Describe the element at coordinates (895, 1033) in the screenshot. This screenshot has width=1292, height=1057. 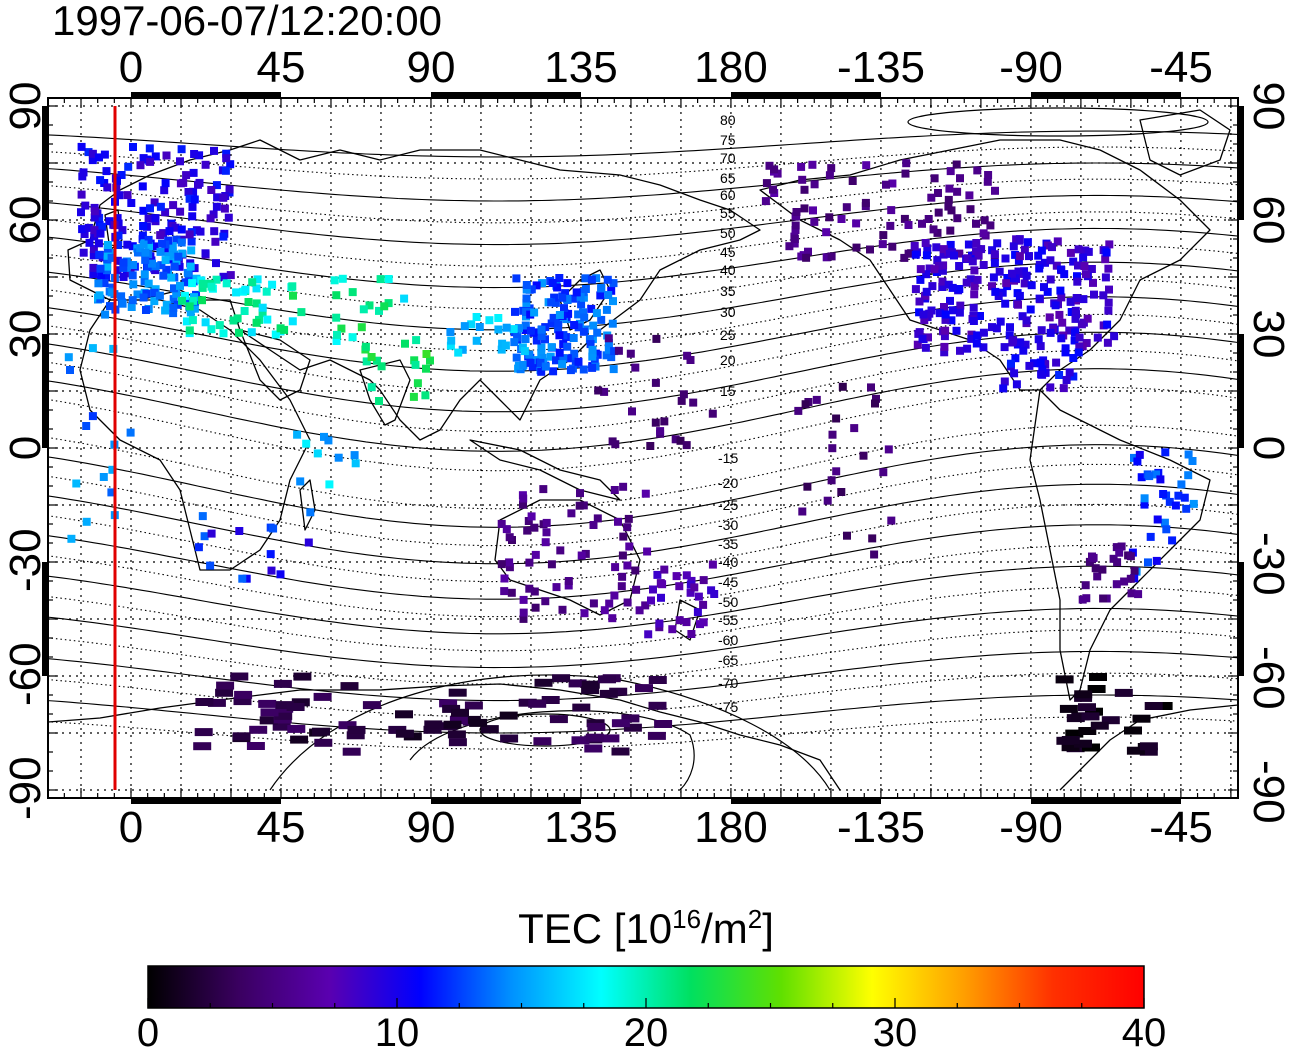
I see `colorbar-tick-label: 30` at that location.